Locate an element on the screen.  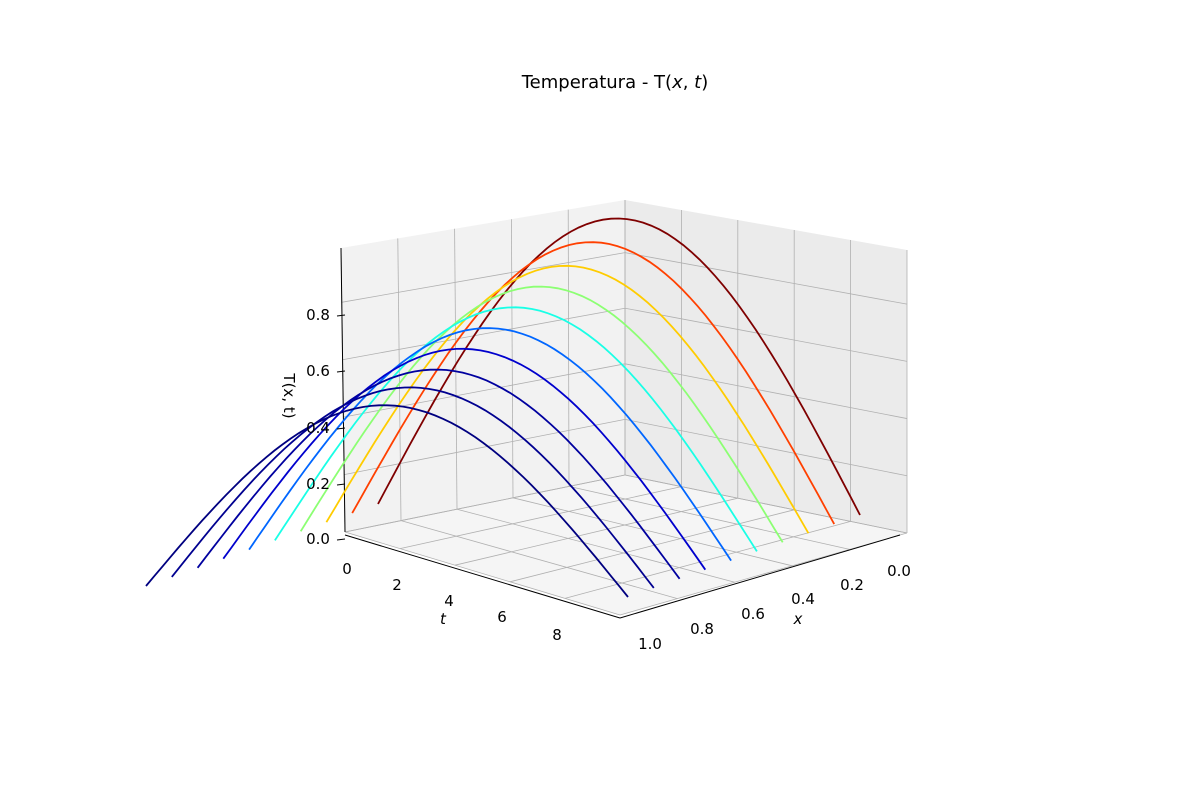
z-tick-label: 0.6 is located at coordinates (318, 371).